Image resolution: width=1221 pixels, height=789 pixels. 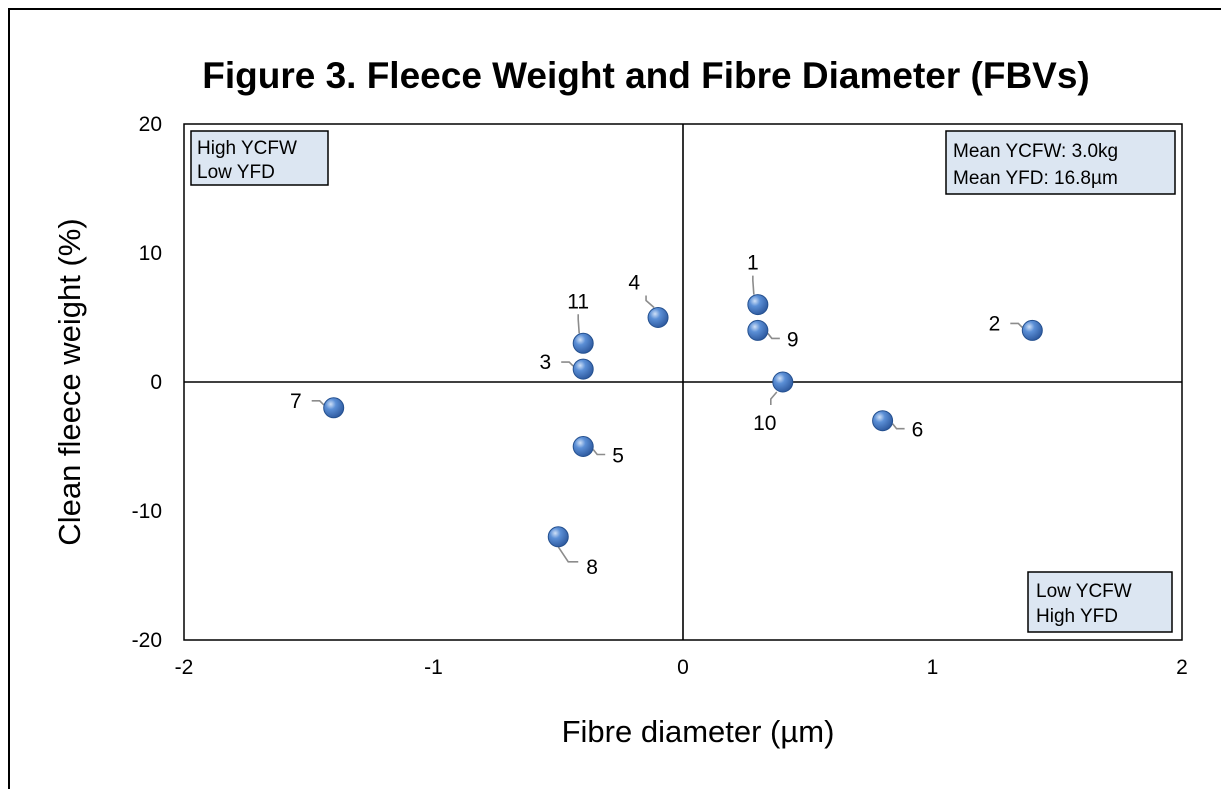 I want to click on annotation-top-right-line1: Mean YCFW: 3.0kg, so click(x=1035, y=151).